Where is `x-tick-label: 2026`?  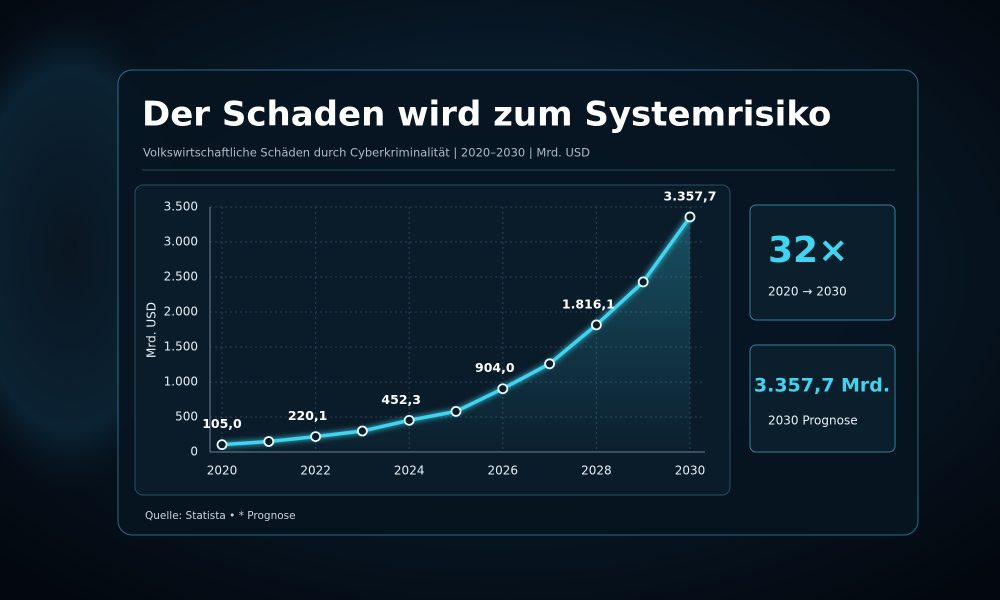
x-tick-label: 2026 is located at coordinates (503, 471).